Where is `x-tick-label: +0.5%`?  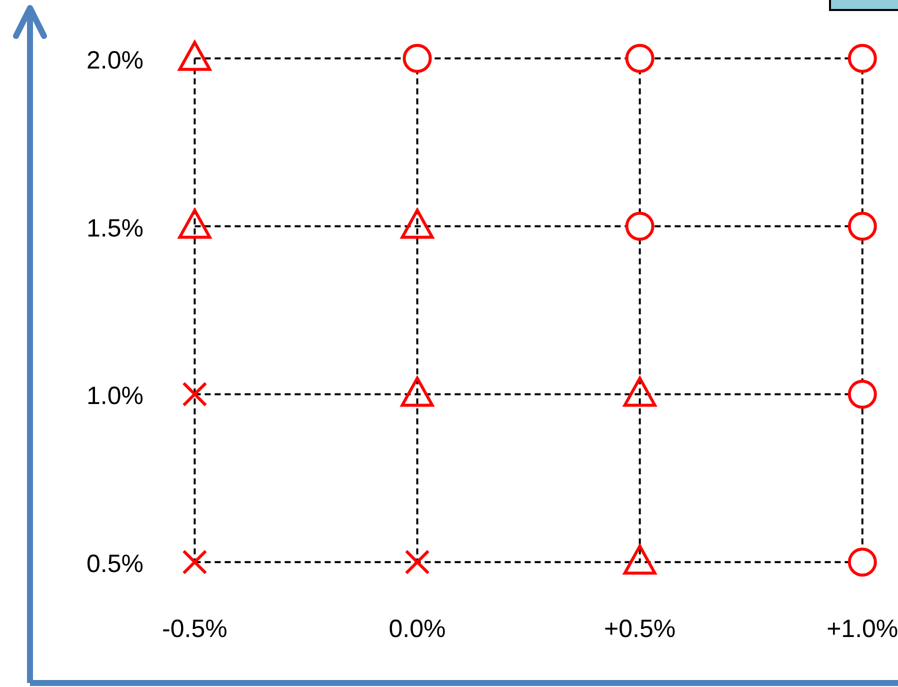
x-tick-label: +0.5% is located at coordinates (640, 629).